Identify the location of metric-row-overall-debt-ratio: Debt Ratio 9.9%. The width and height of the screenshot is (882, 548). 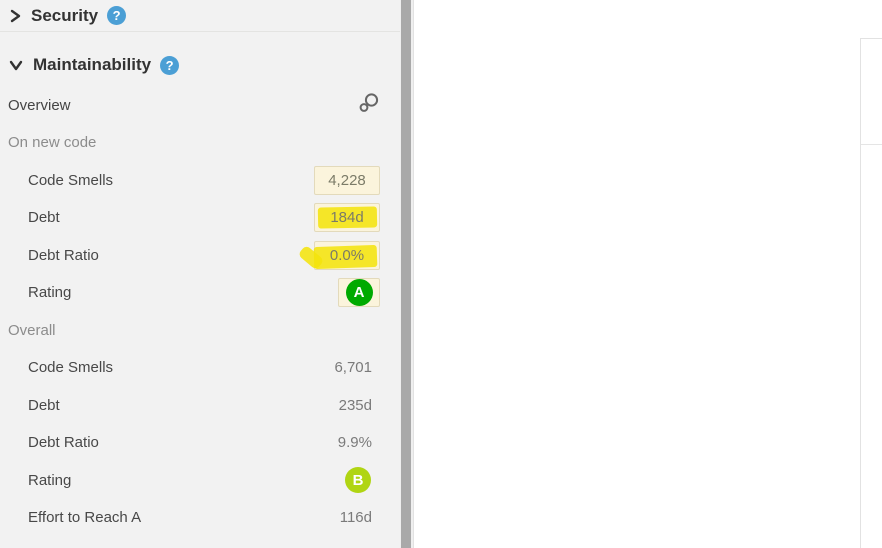
(200, 443).